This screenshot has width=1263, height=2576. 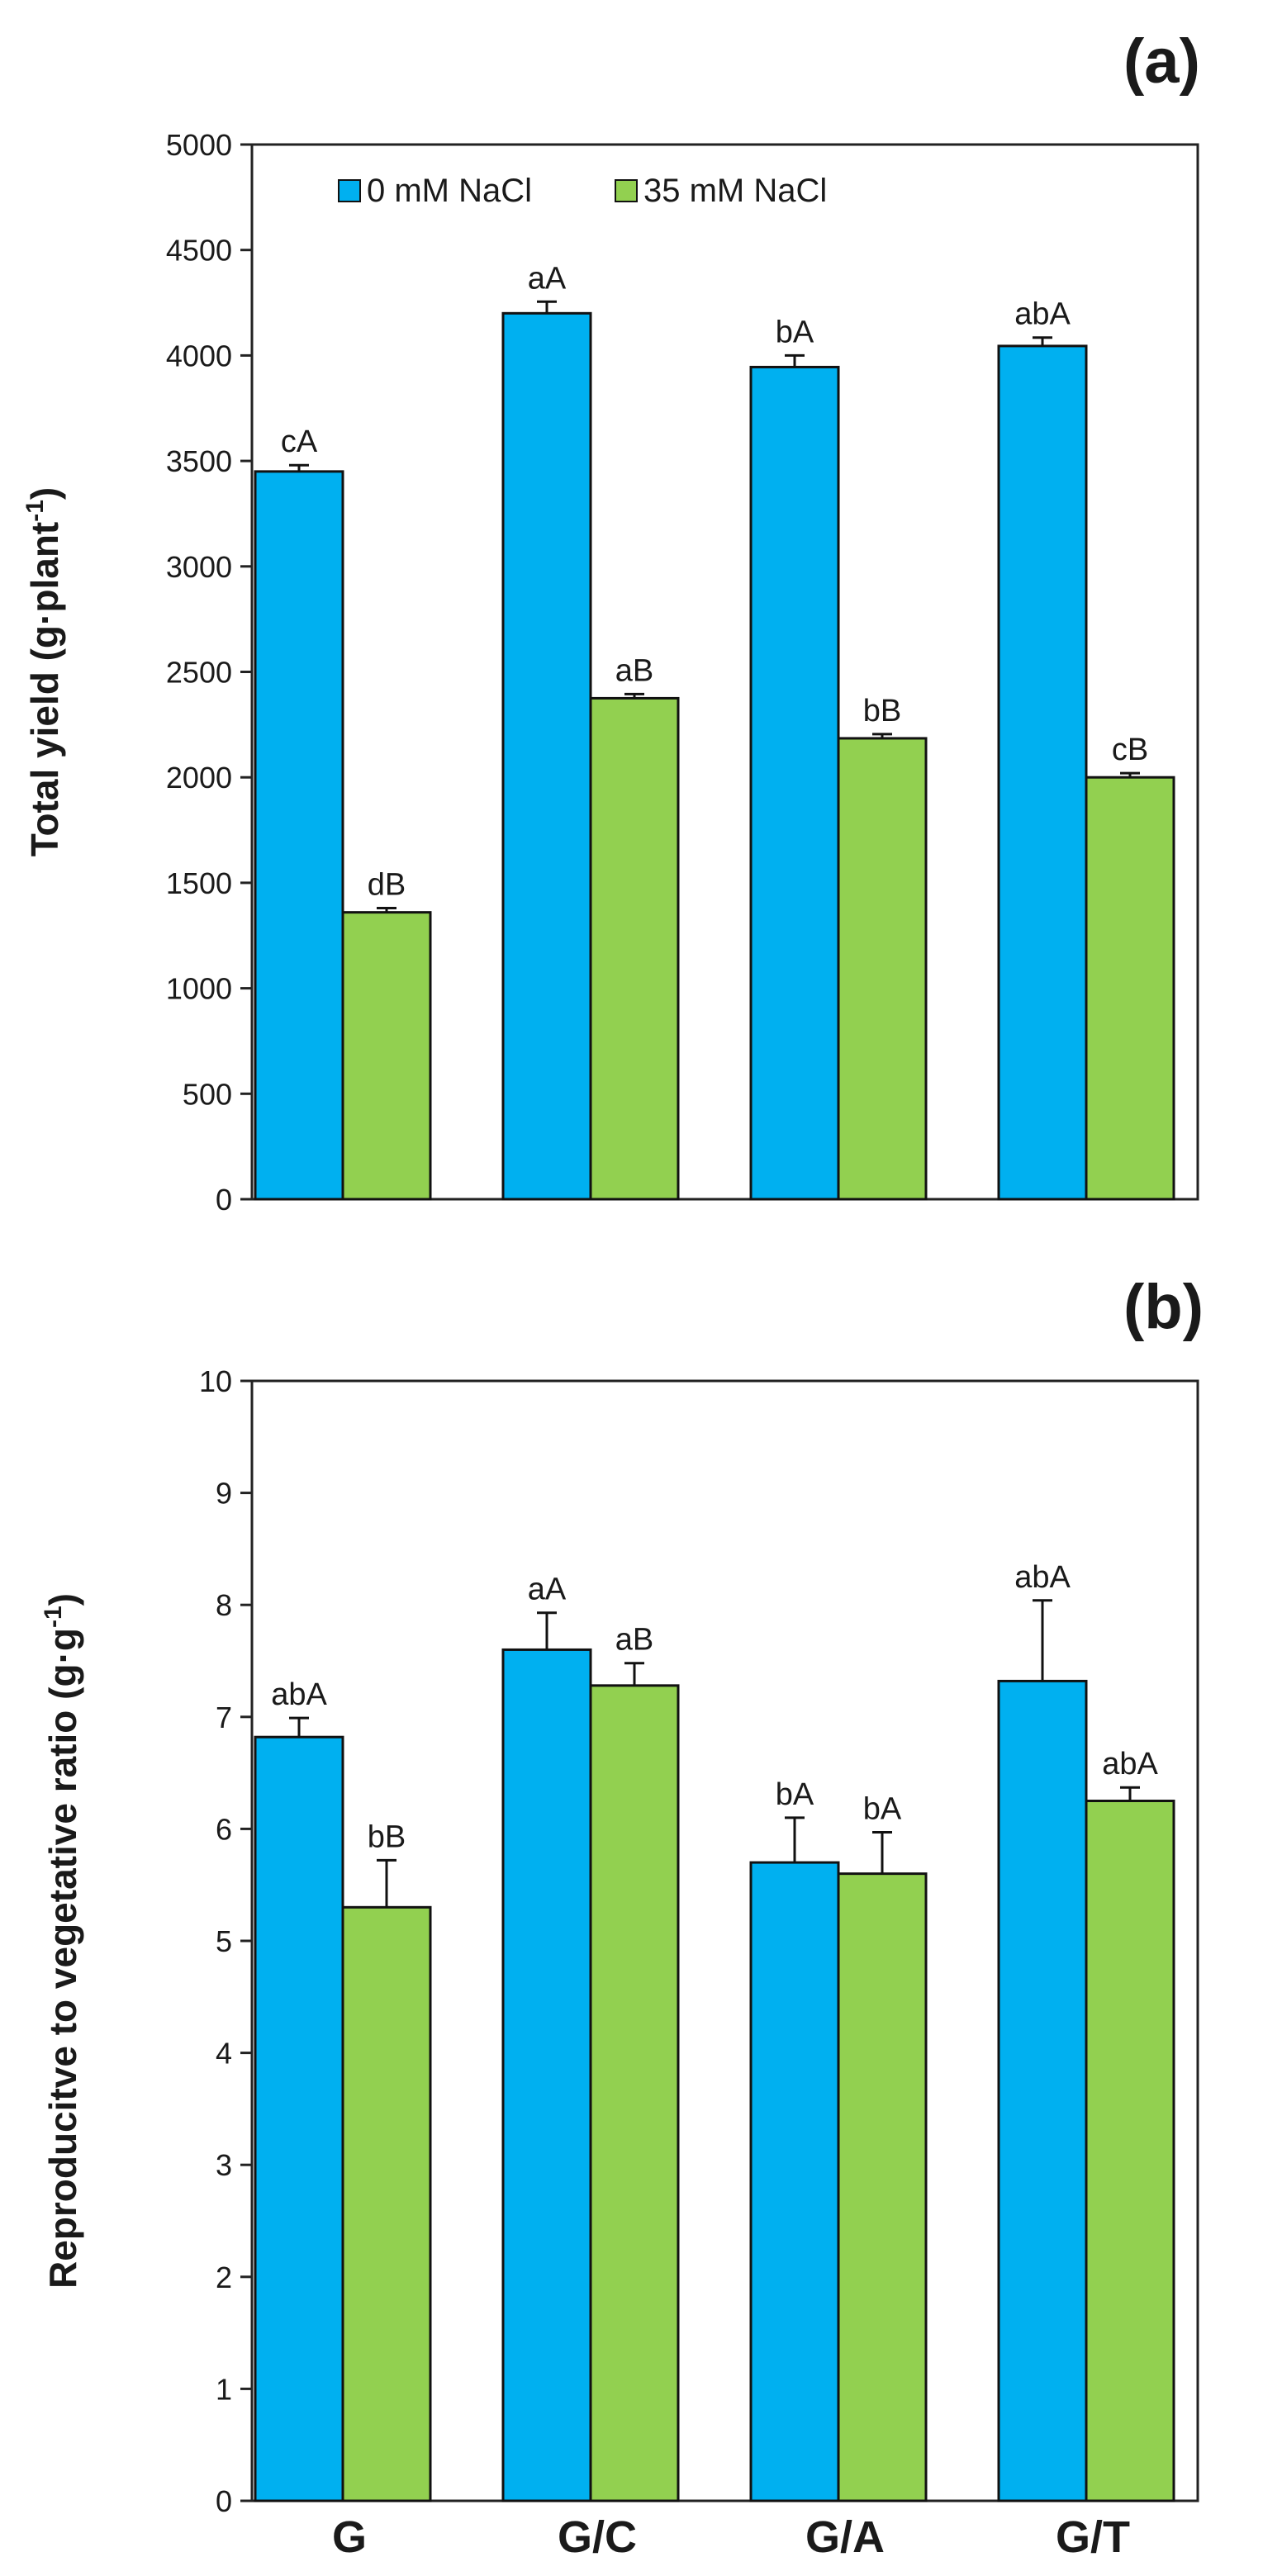 I want to click on y-tick-label: 3500, so click(x=199, y=461).